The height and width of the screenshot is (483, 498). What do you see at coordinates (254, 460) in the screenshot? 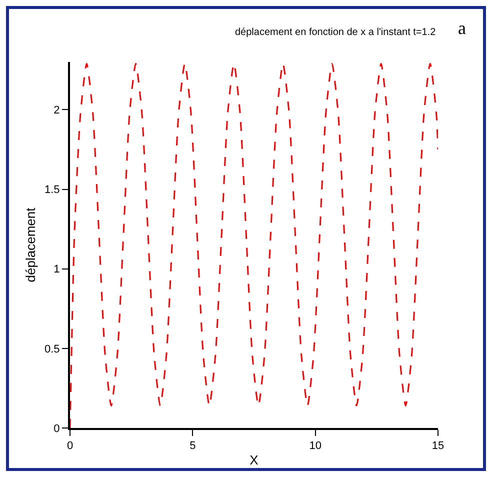
I see `x-axis-title: X` at bounding box center [254, 460].